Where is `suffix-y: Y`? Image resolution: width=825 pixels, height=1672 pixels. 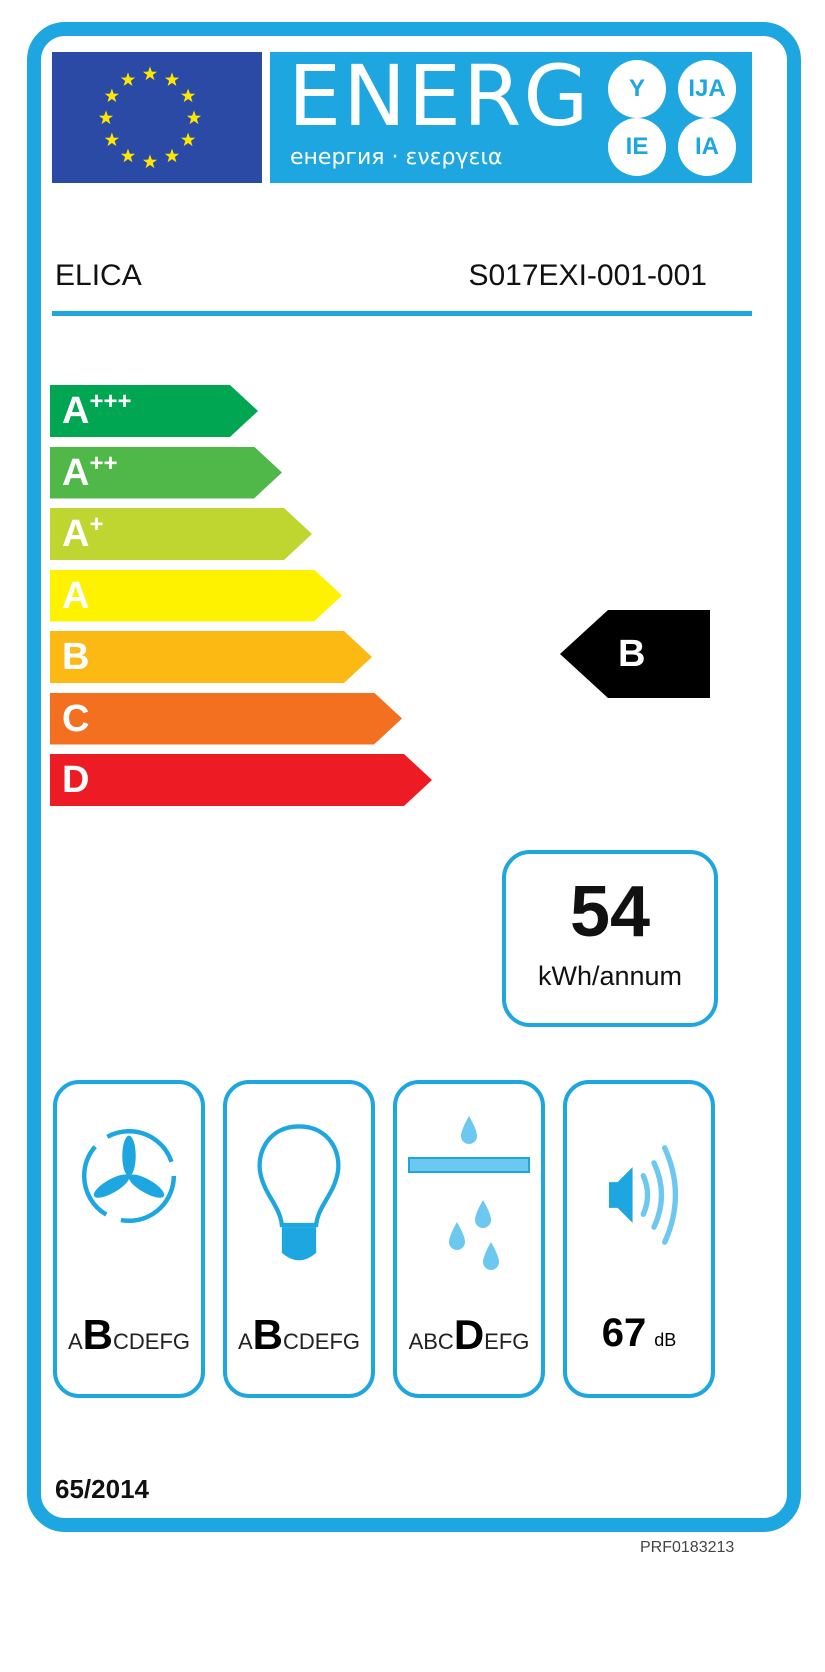 suffix-y: Y is located at coordinates (637, 89).